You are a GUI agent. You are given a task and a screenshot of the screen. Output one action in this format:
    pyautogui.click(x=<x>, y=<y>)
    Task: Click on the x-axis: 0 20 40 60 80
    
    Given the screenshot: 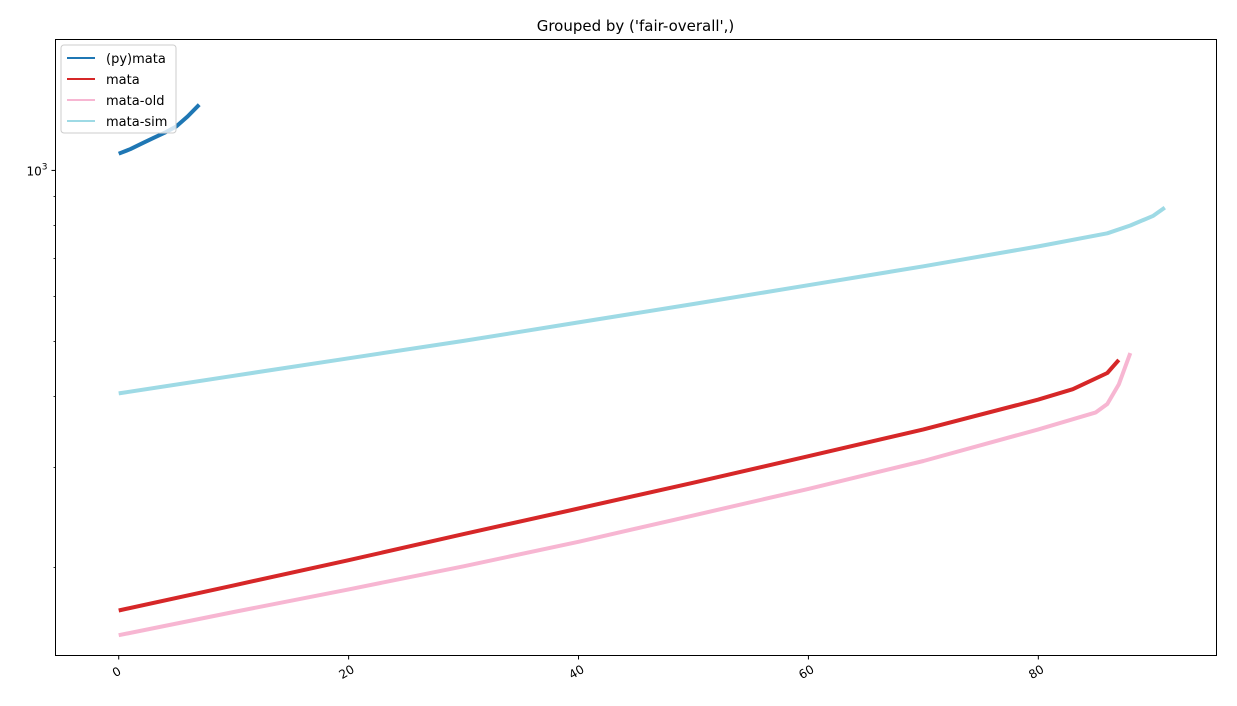 What is the action you would take?
    pyautogui.click(x=578, y=668)
    